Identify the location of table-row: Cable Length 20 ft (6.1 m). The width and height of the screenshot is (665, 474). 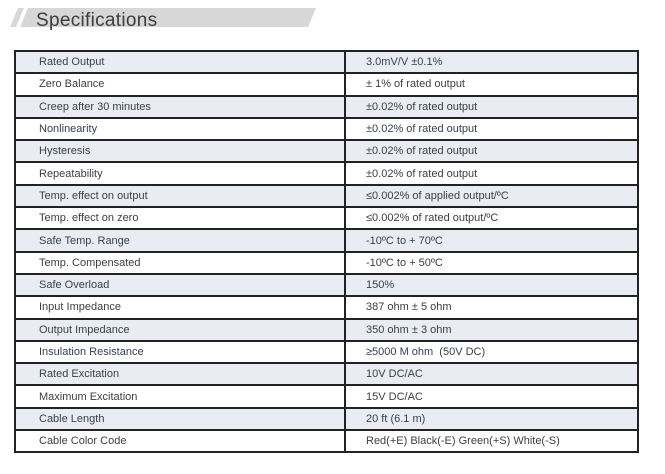
(326, 419).